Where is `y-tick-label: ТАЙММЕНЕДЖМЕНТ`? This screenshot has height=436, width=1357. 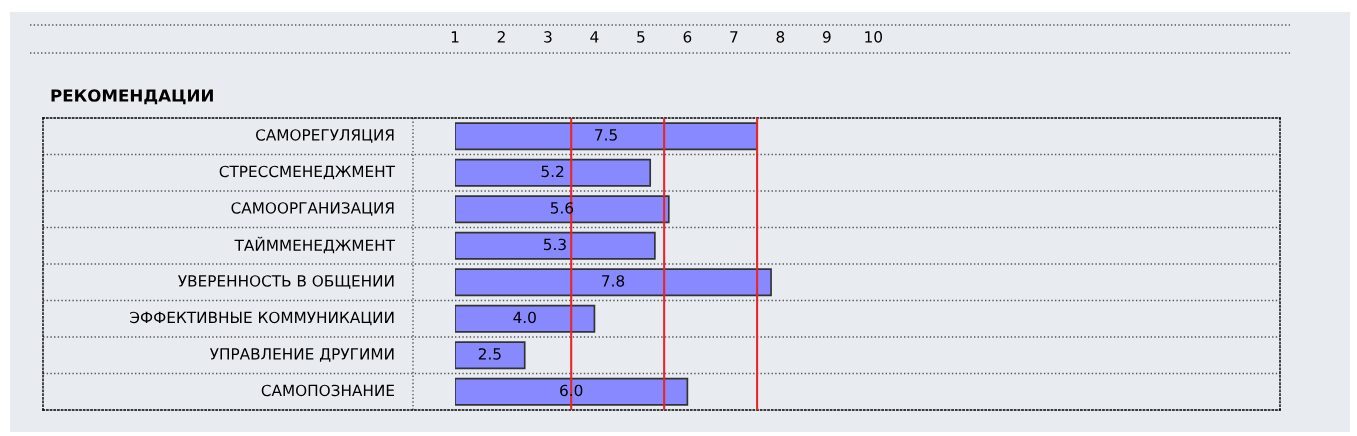 y-tick-label: ТАЙММЕНЕДЖМЕНТ is located at coordinates (315, 245).